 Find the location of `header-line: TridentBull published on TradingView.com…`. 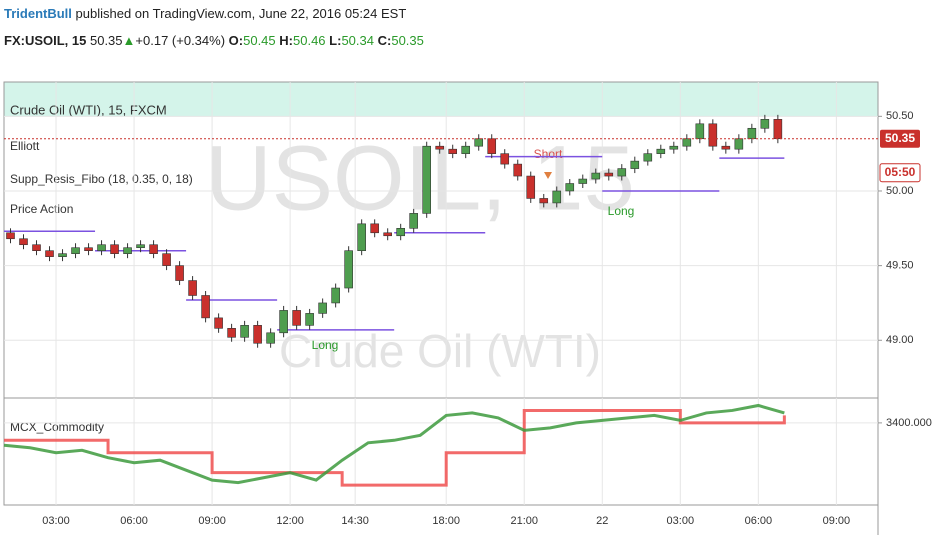

header-line: TridentBull published on TradingView.com… is located at coordinates (205, 13).